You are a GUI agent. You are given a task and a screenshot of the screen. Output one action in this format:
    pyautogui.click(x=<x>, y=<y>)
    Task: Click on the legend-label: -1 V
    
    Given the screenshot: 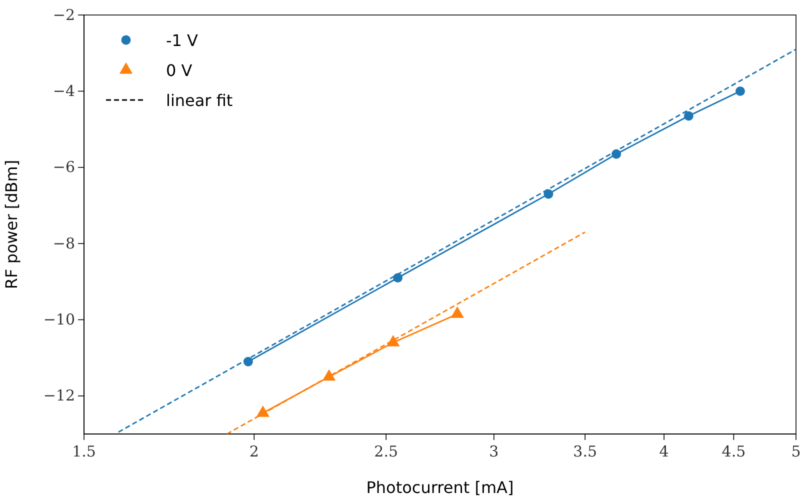 What is the action you would take?
    pyautogui.click(x=182, y=40)
    